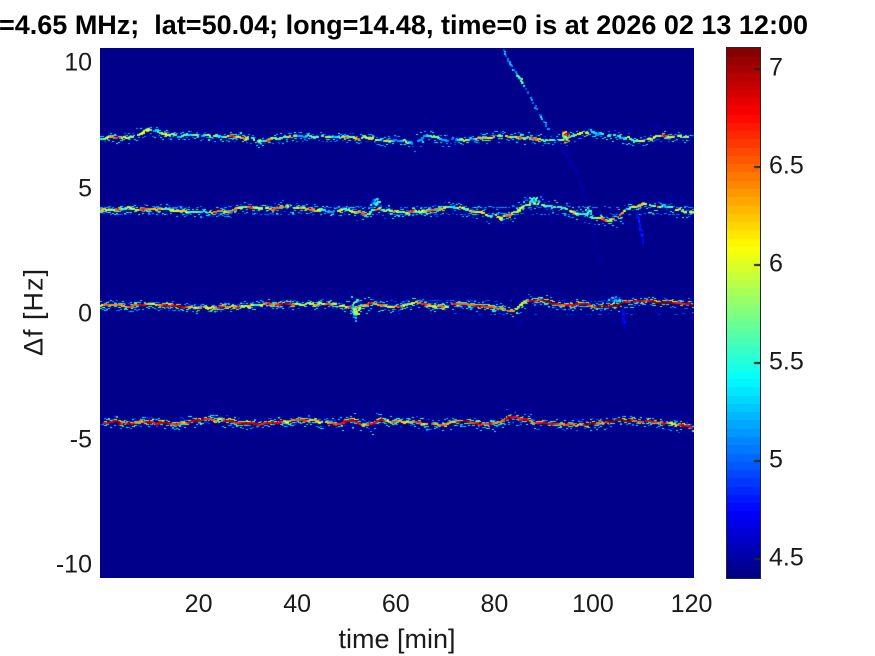 This screenshot has width=875, height=656. Describe the element at coordinates (776, 67) in the screenshot. I see `colorbar-tick-label: 7` at that location.